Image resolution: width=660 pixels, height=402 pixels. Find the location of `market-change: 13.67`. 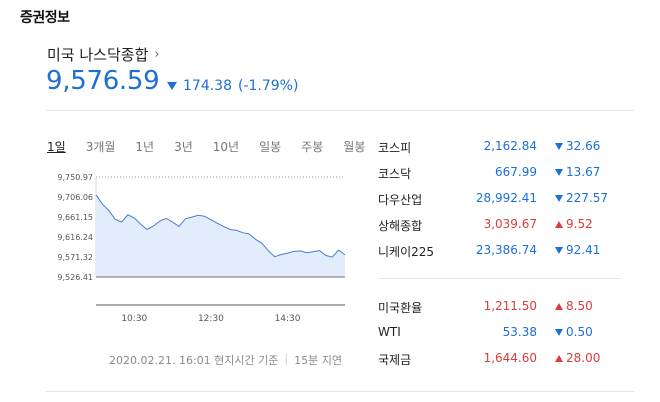

market-change: 13.67 is located at coordinates (577, 172).